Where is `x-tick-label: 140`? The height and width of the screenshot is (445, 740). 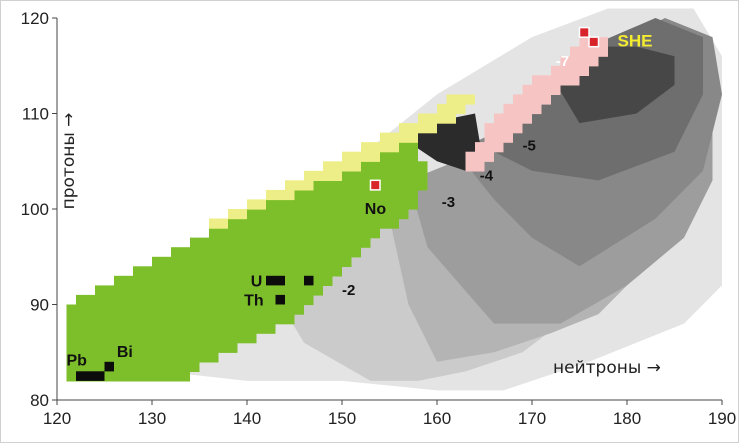
x-tick-label: 140 is located at coordinates (247, 418).